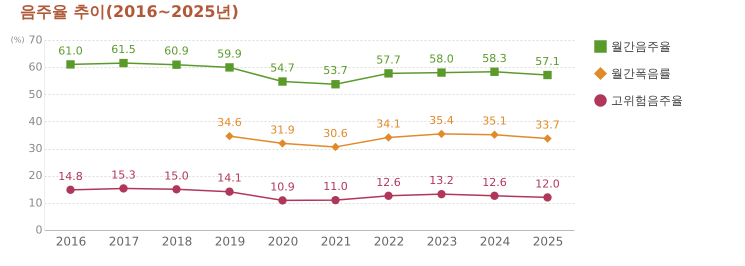  What do you see at coordinates (176, 51) in the screenshot?
I see `data-label: 60.9` at bounding box center [176, 51].